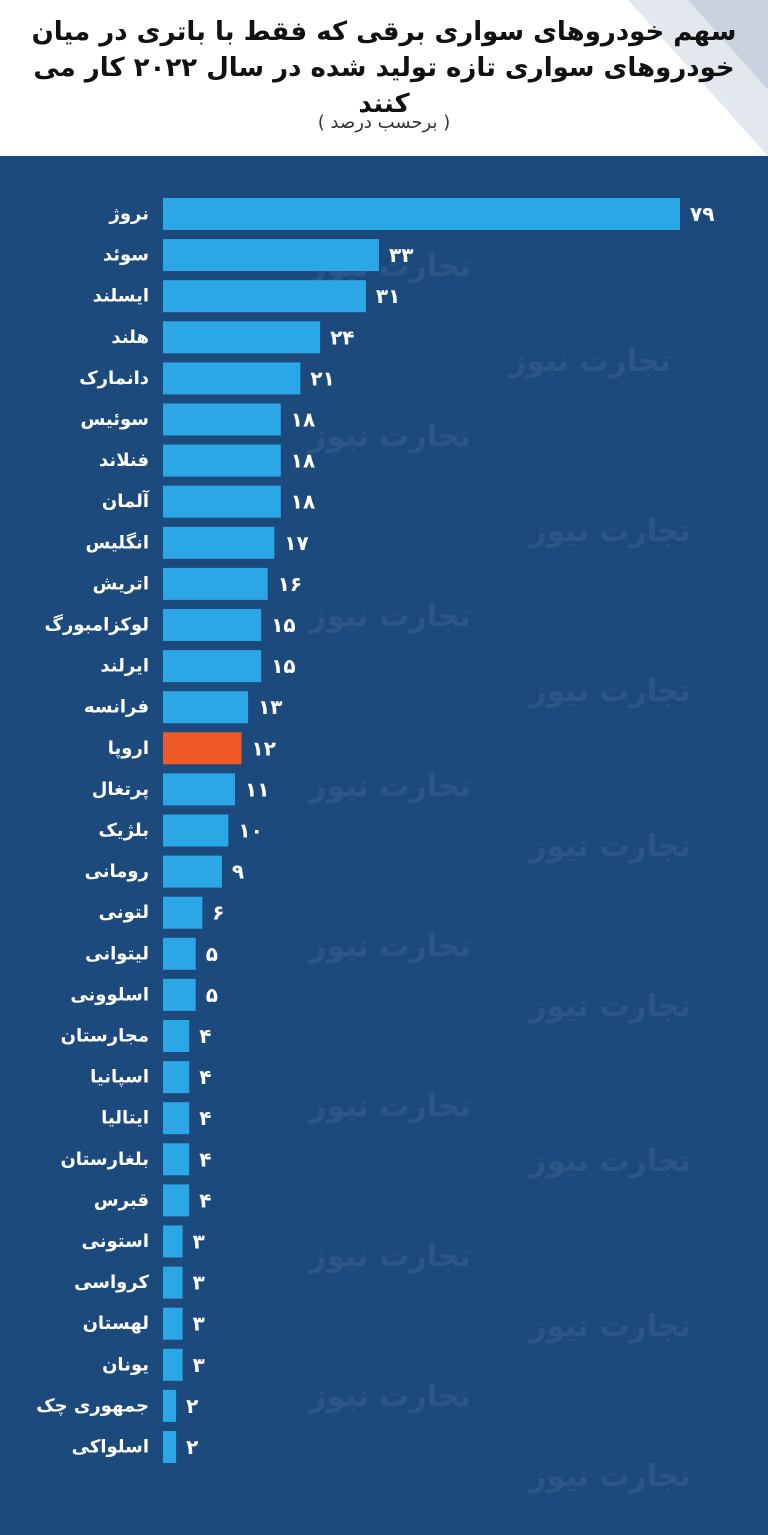 This screenshot has width=768, height=1535. Describe the element at coordinates (264, 748) in the screenshot. I see `value-label: ۱۲` at that location.